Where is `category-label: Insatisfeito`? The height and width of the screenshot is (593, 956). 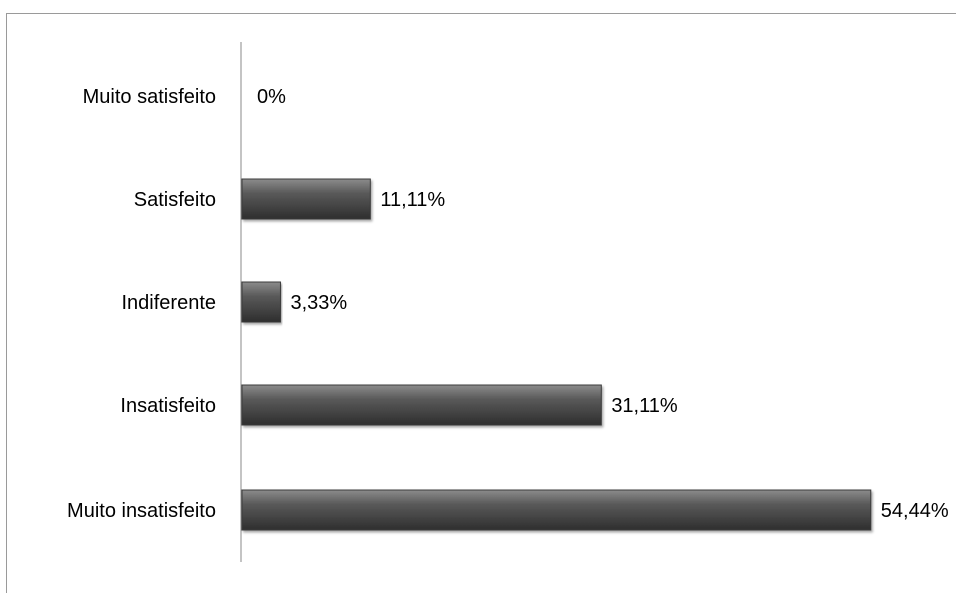 category-label: Insatisfeito is located at coordinates (168, 406).